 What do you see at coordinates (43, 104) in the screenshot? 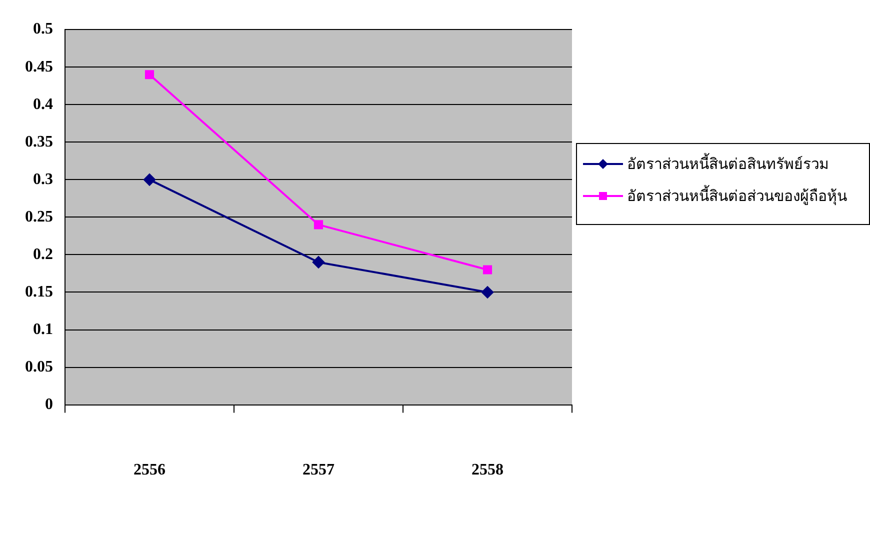
I see `y-tick-label: 0.4` at bounding box center [43, 104].